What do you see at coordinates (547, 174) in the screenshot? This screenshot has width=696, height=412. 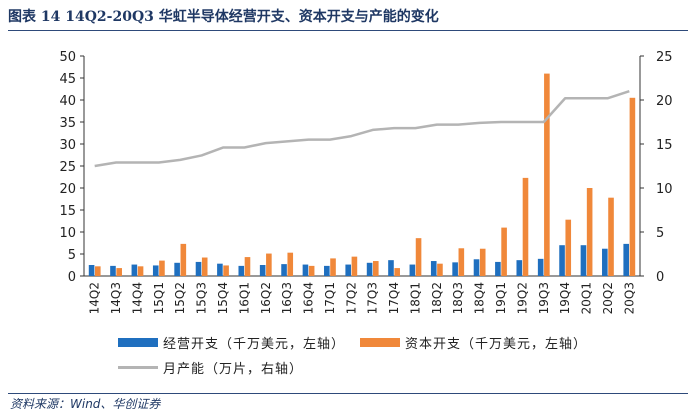 I see `bar-capex-19Q3` at bounding box center [547, 174].